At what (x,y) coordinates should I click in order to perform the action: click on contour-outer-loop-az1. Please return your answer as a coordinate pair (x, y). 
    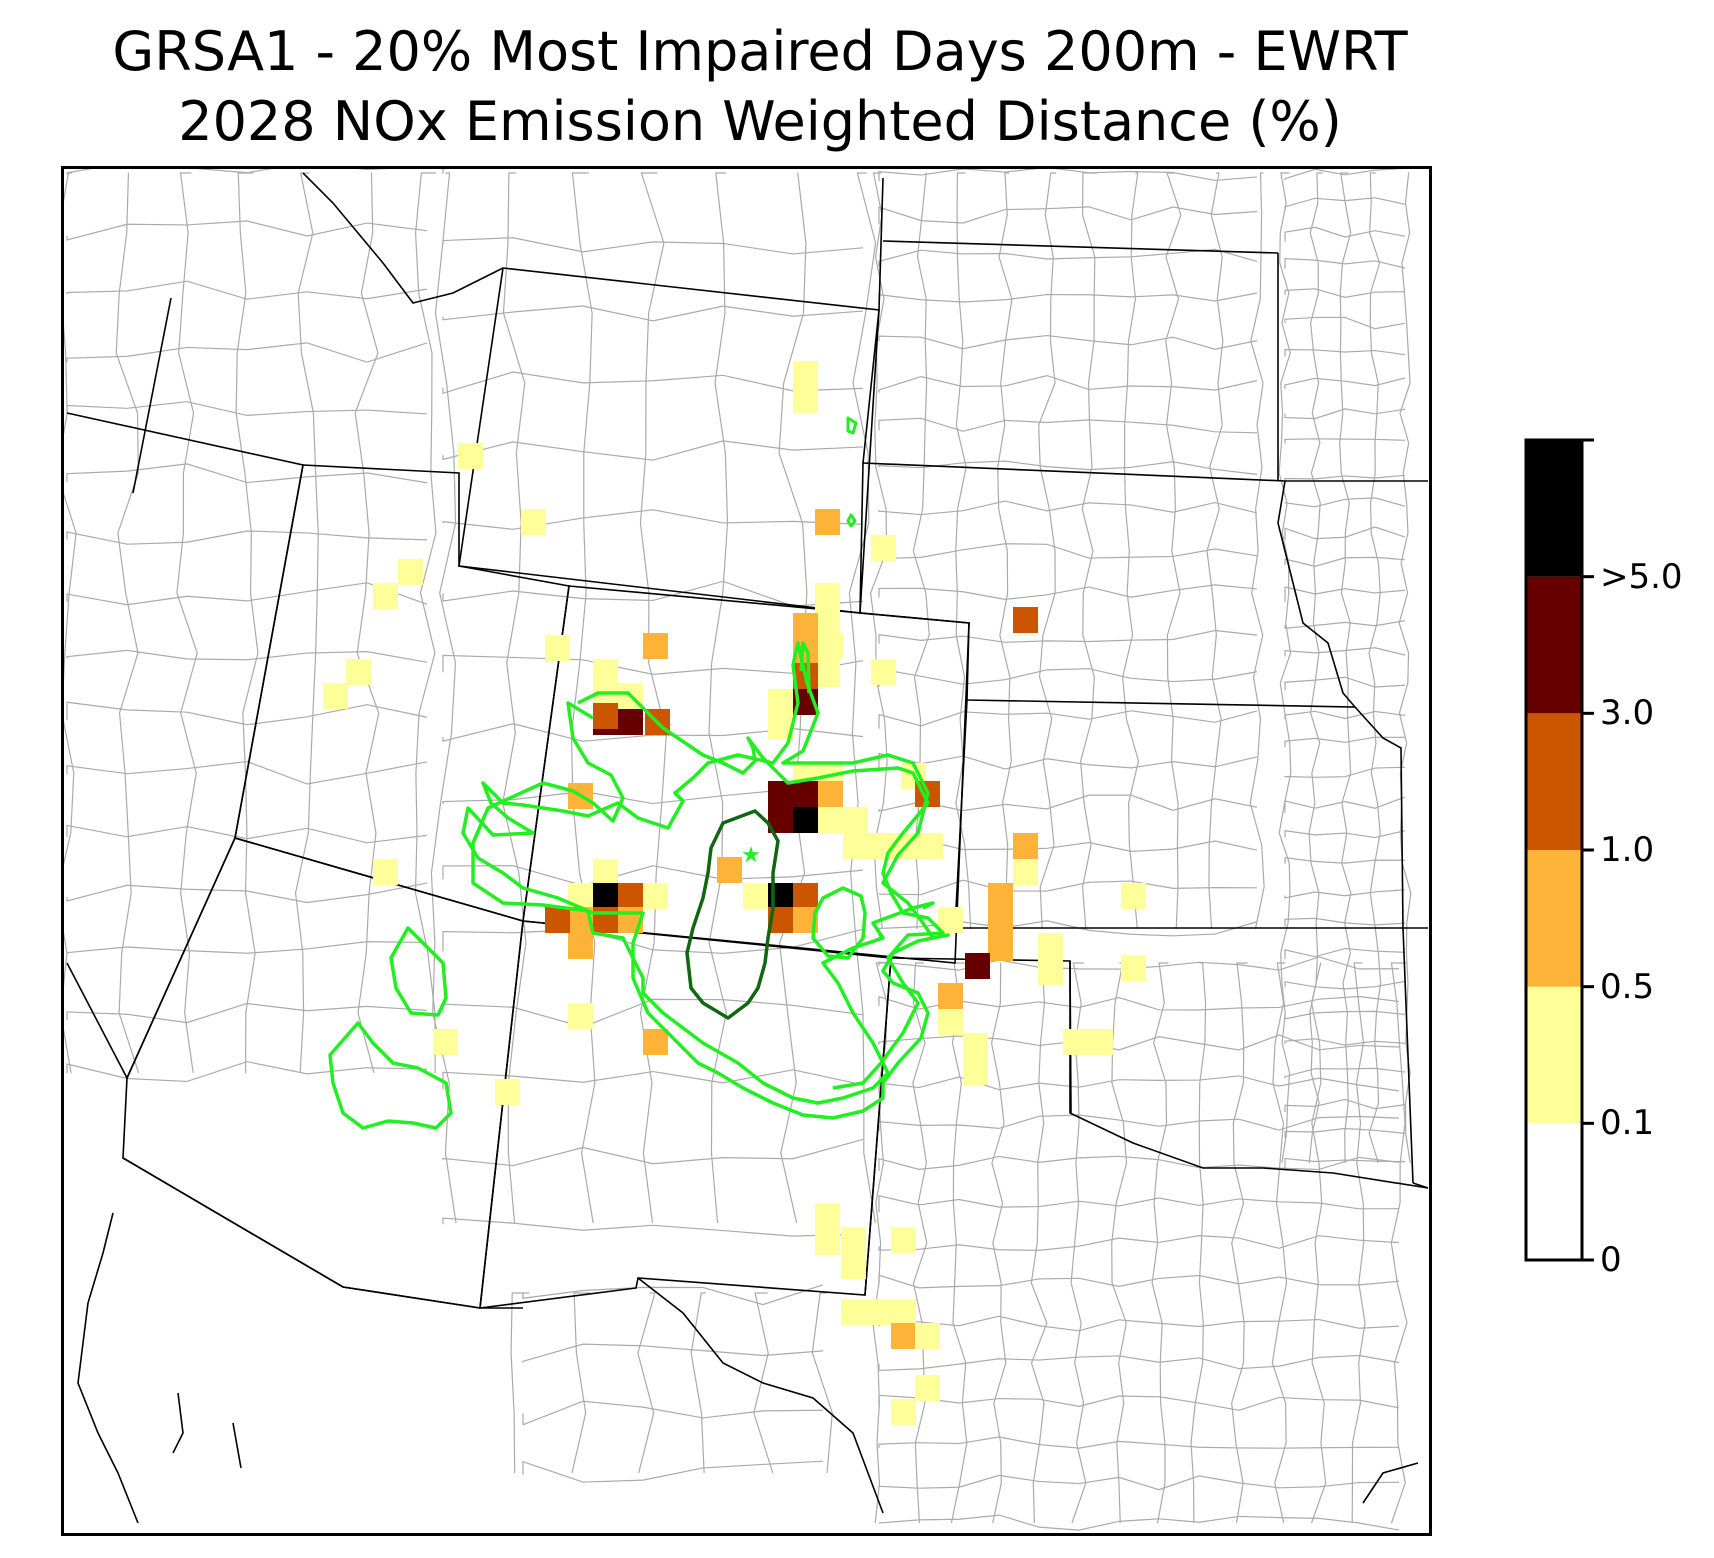
    Looking at the image, I should click on (418, 971).